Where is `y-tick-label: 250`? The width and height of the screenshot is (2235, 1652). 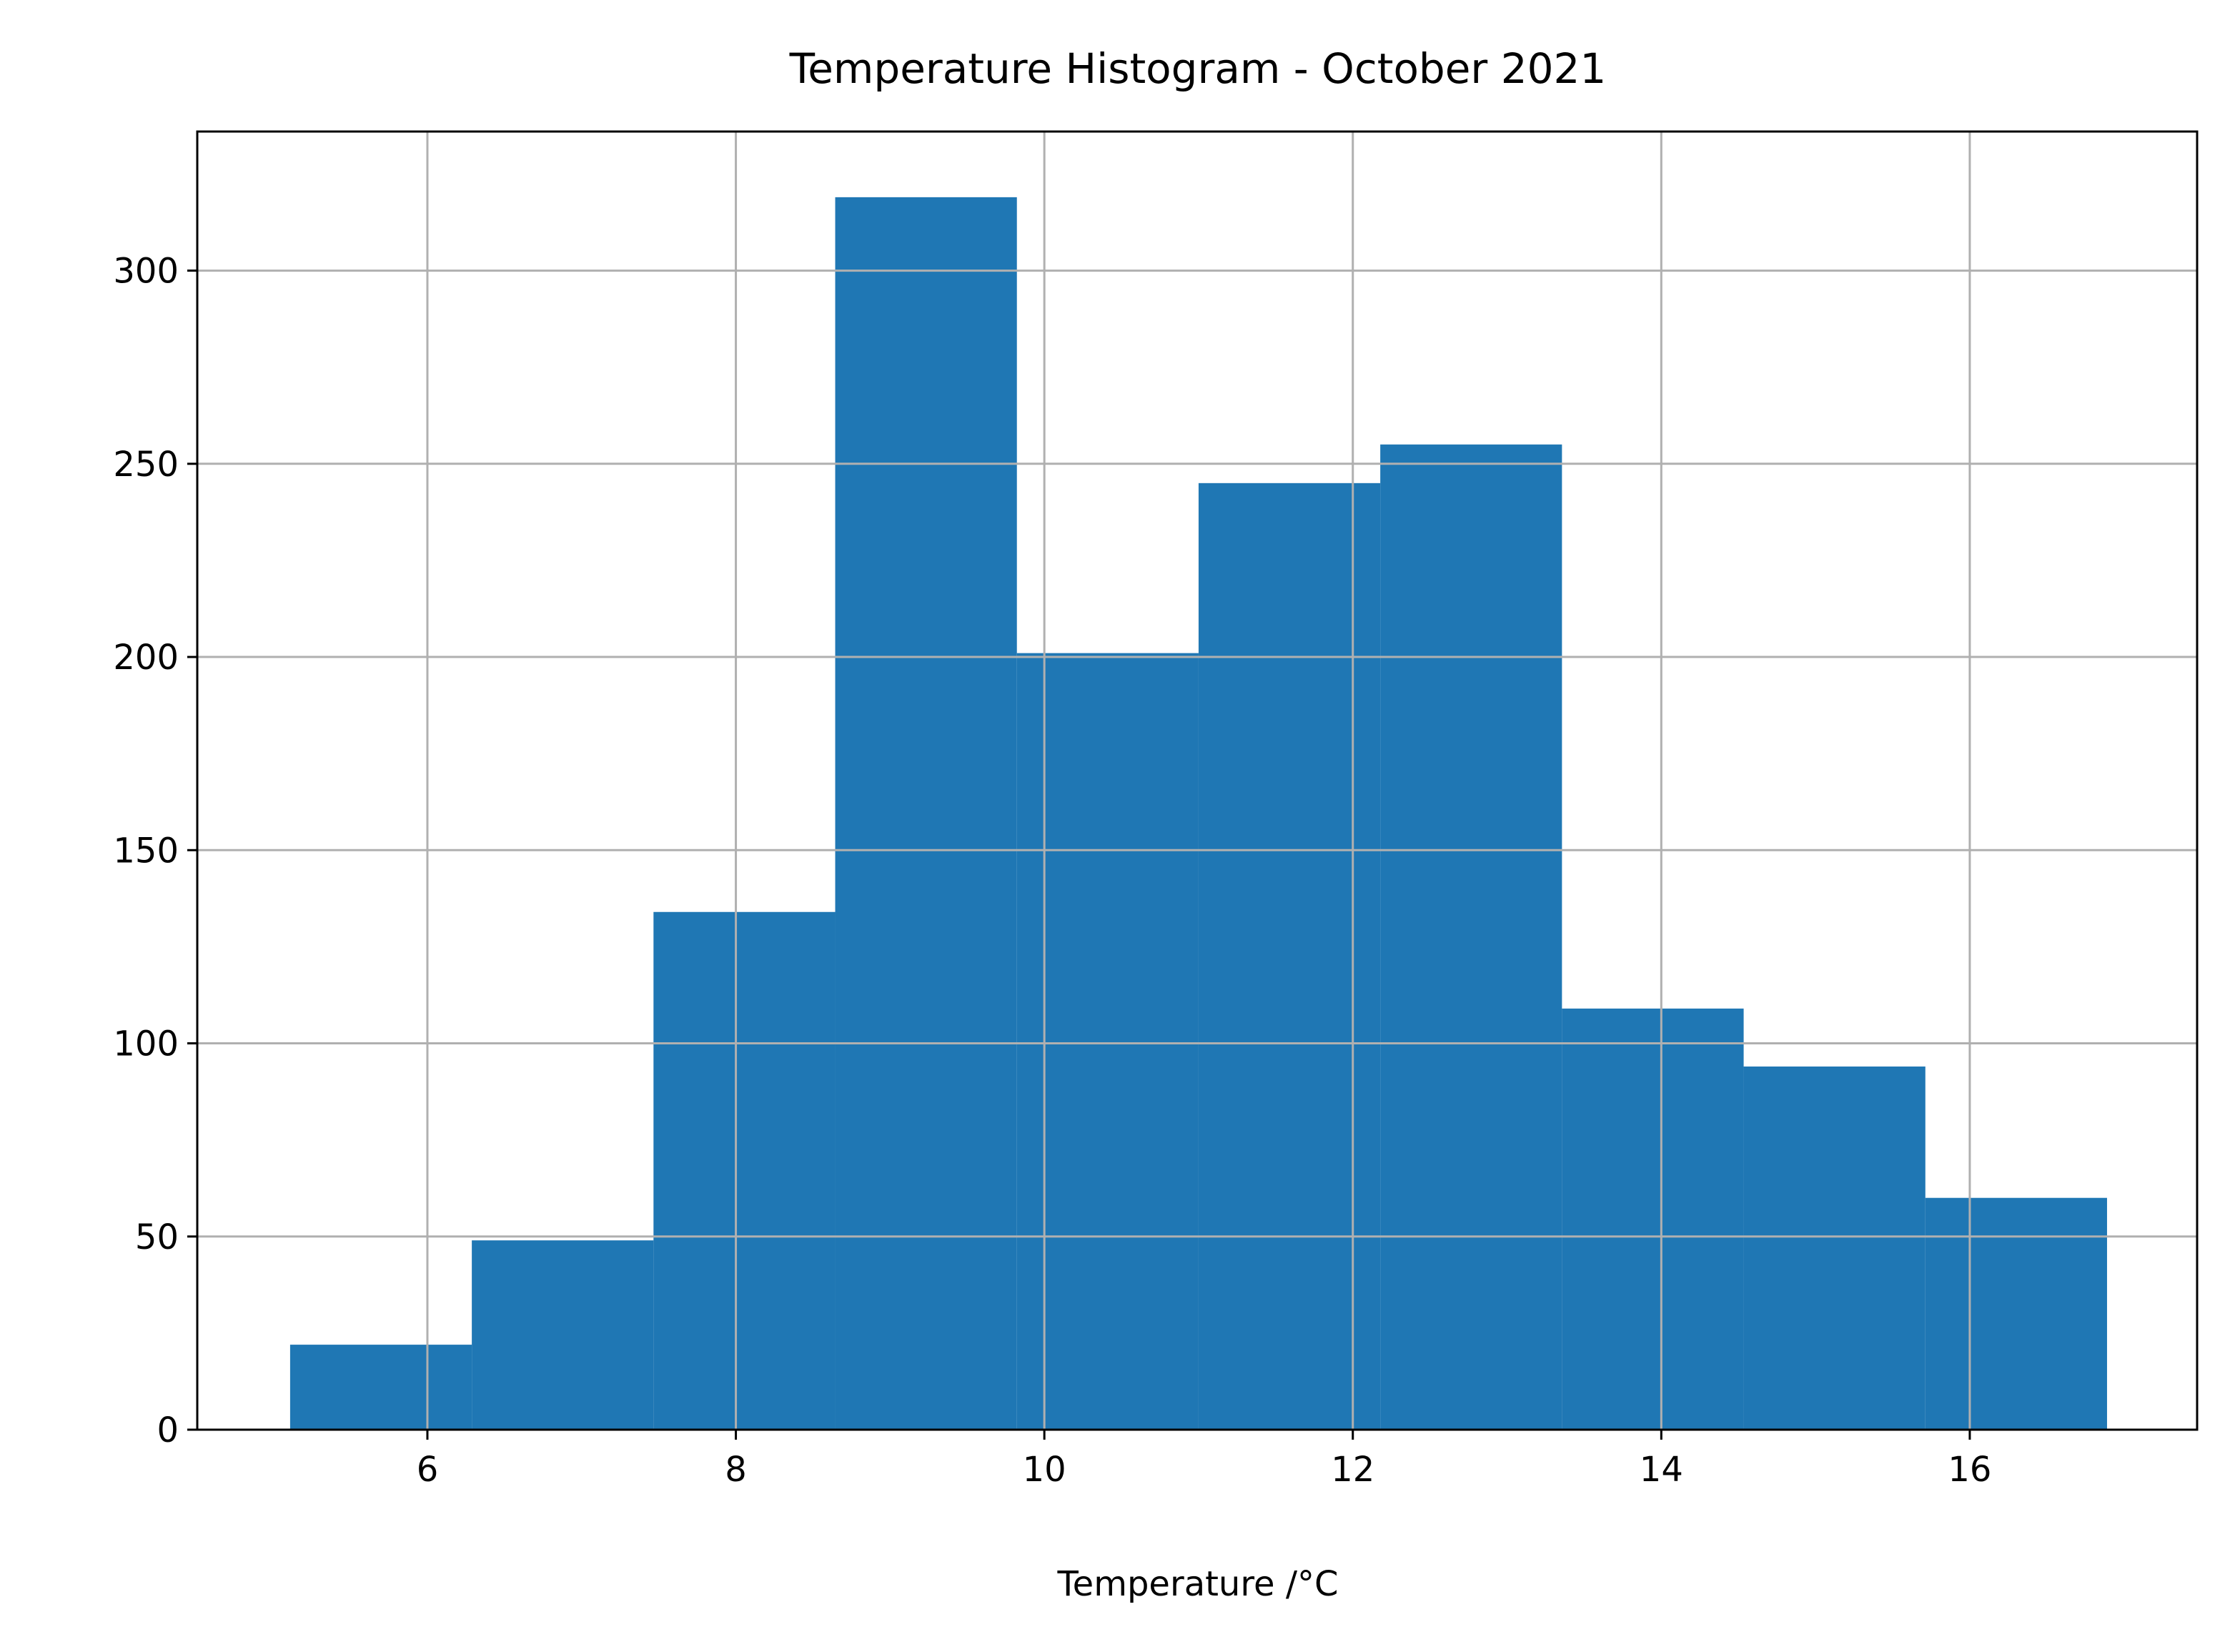
y-tick-label: 250 is located at coordinates (146, 465).